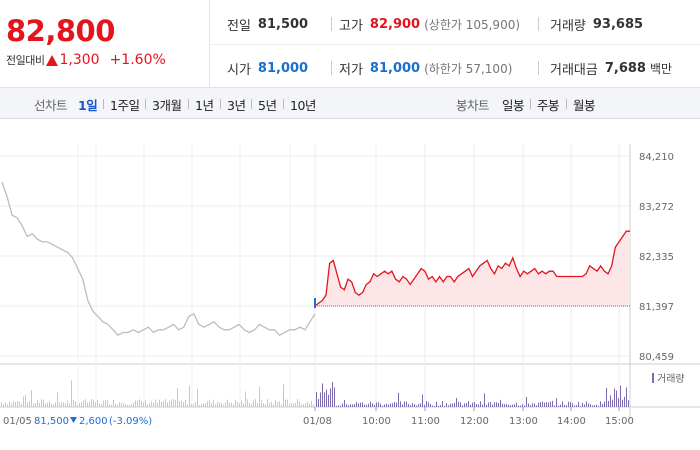 This screenshot has height=450, width=700. I want to click on x-tick-label: 13:00, so click(523, 421).